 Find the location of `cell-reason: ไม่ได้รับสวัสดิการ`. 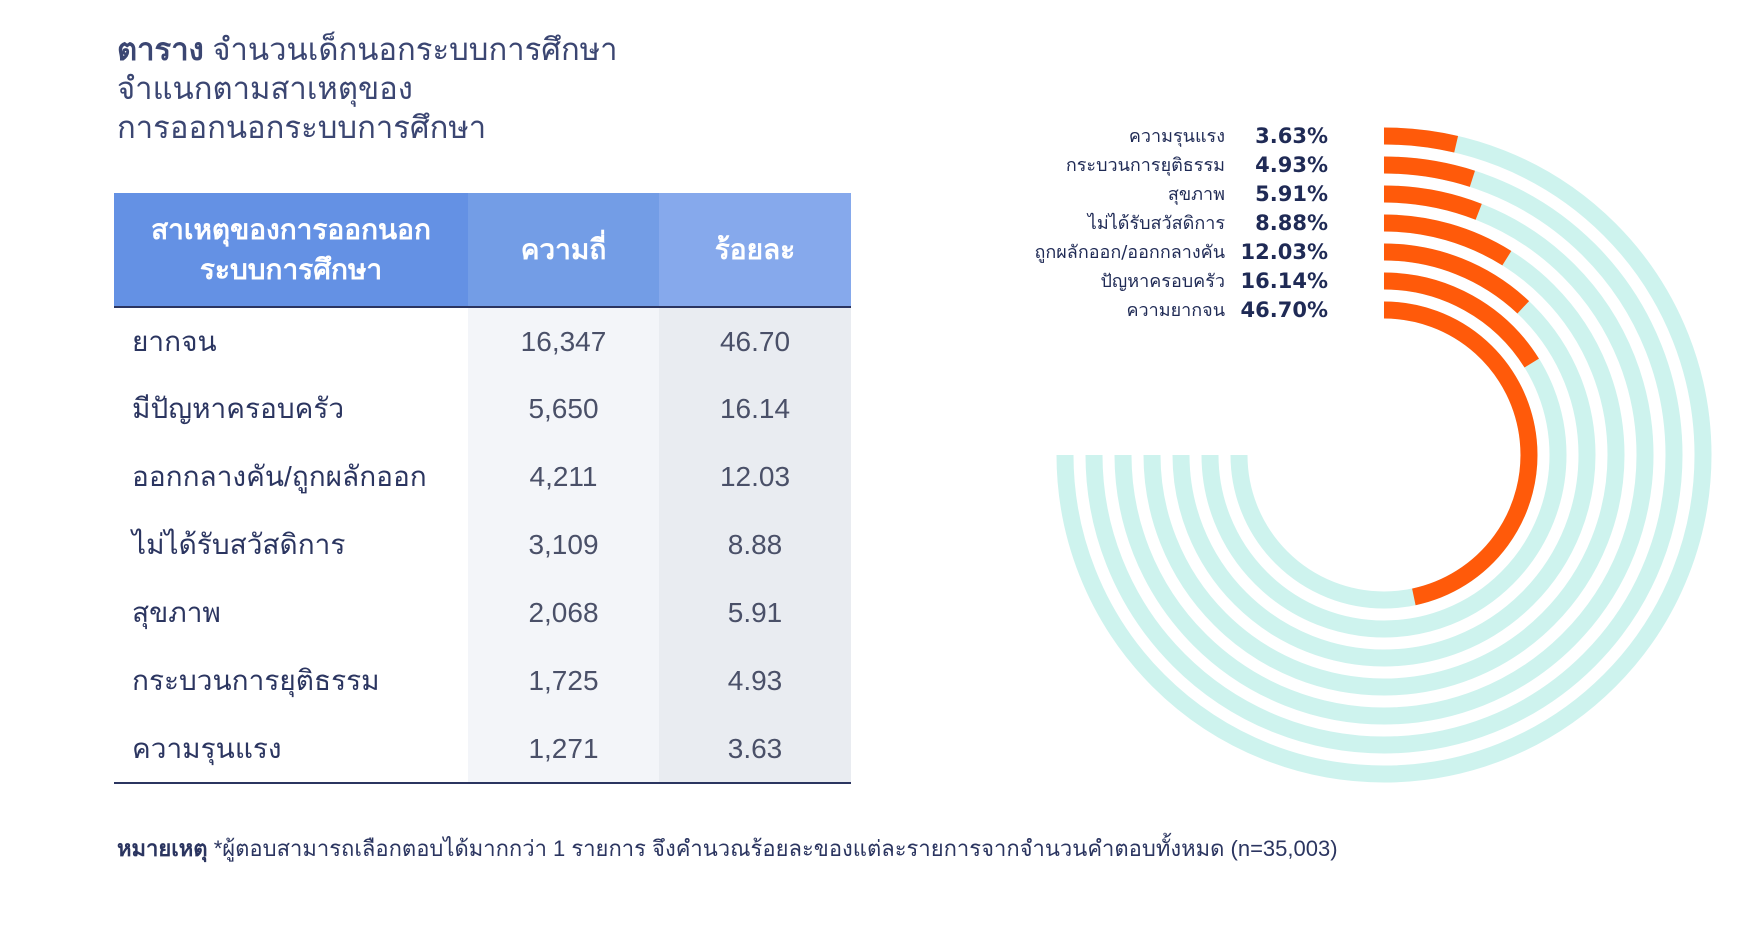

cell-reason: ไม่ได้รับสวัสดิการ is located at coordinates (291, 545).